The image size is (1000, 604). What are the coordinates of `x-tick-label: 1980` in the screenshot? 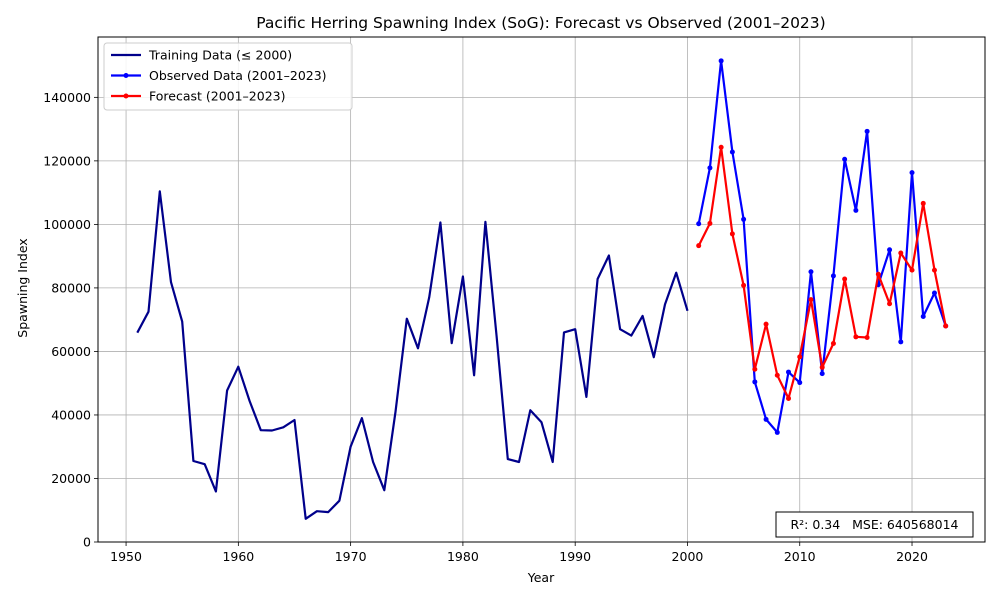 It's located at (463, 556).